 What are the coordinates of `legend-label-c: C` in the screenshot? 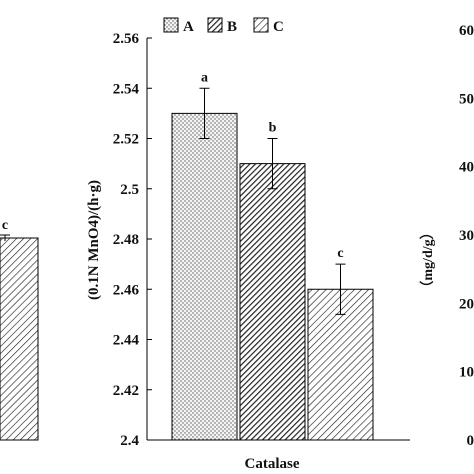 It's located at (278, 27).